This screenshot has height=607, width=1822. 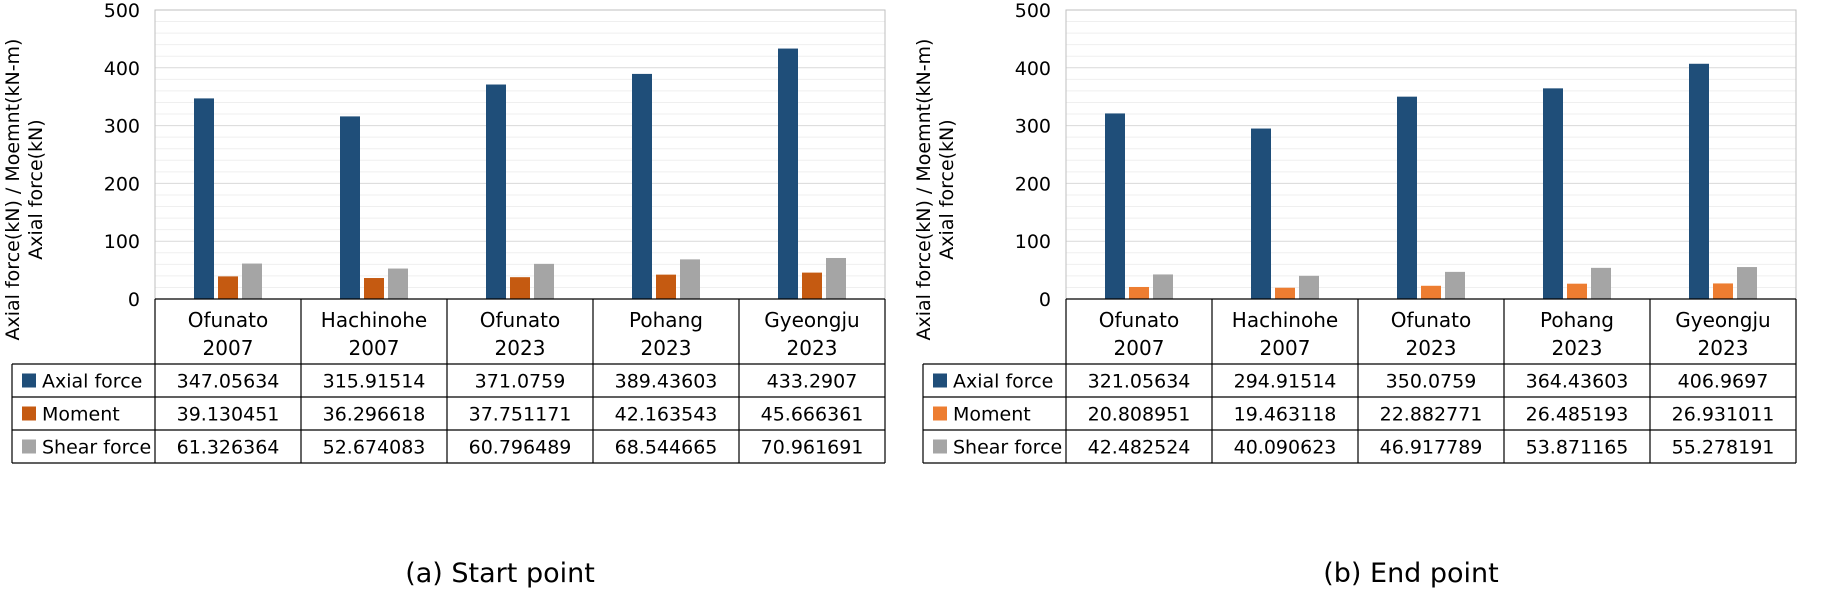 What do you see at coordinates (1033, 127) in the screenshot?
I see `y-tick-label: 300` at bounding box center [1033, 127].